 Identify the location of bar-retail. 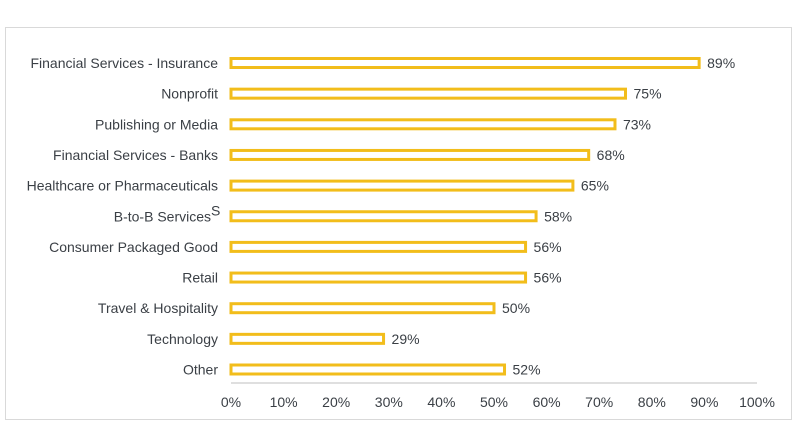
(378, 277).